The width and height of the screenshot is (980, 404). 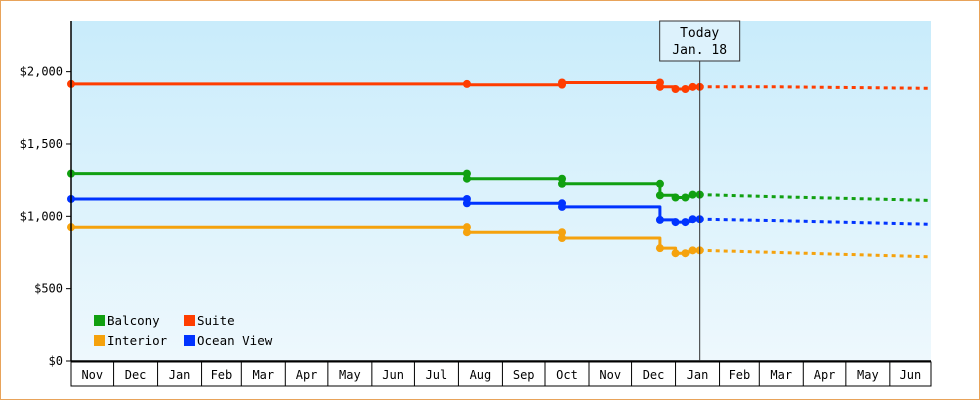 What do you see at coordinates (216, 320) in the screenshot?
I see `legend-label-suite: Suite` at bounding box center [216, 320].